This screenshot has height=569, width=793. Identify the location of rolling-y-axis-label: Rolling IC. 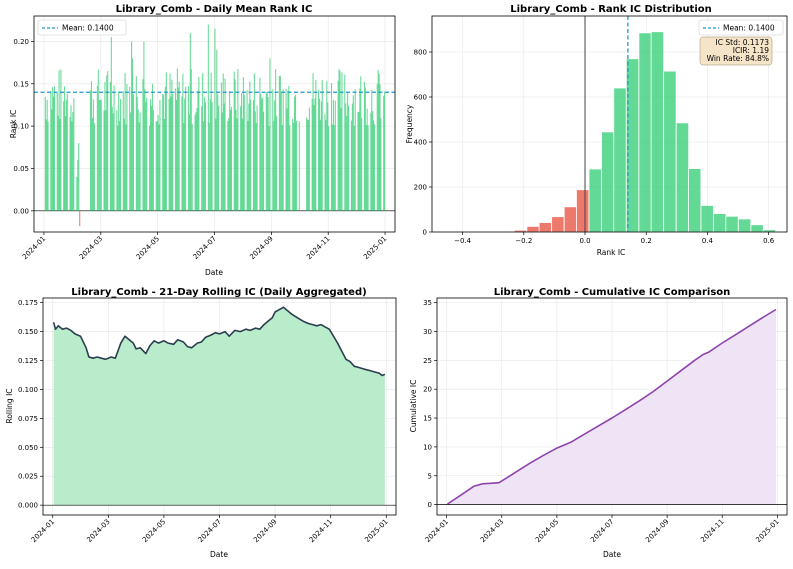
(9, 405).